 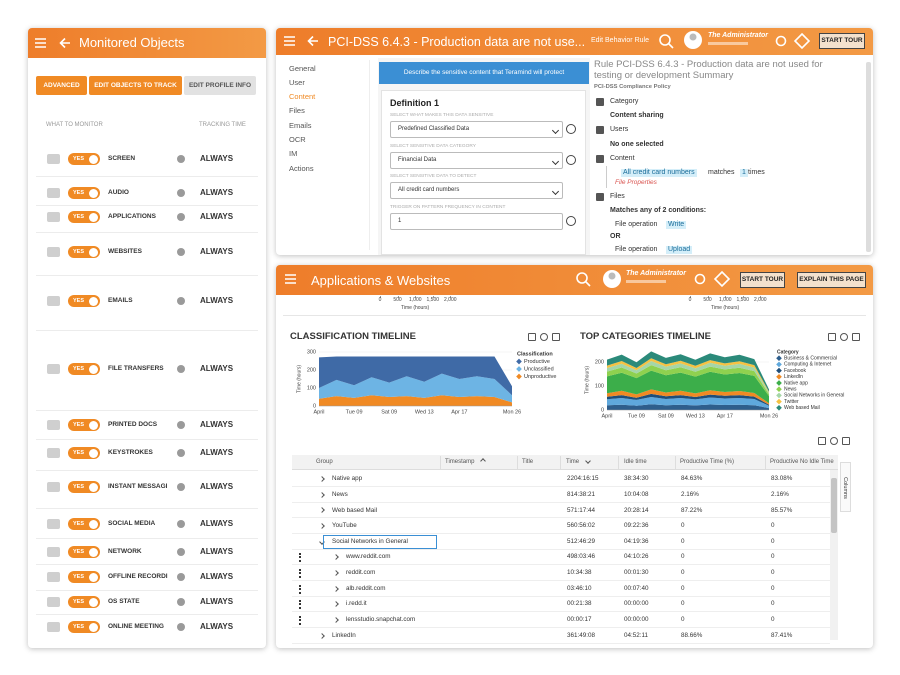 I want to click on object-name: WEBSITES, so click(x=125, y=252).